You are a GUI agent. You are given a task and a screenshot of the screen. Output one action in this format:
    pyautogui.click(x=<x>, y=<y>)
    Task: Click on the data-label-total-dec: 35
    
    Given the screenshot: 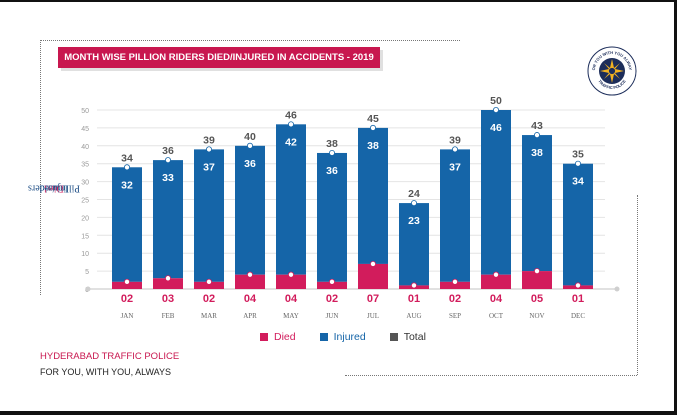 What is the action you would take?
    pyautogui.click(x=578, y=155)
    